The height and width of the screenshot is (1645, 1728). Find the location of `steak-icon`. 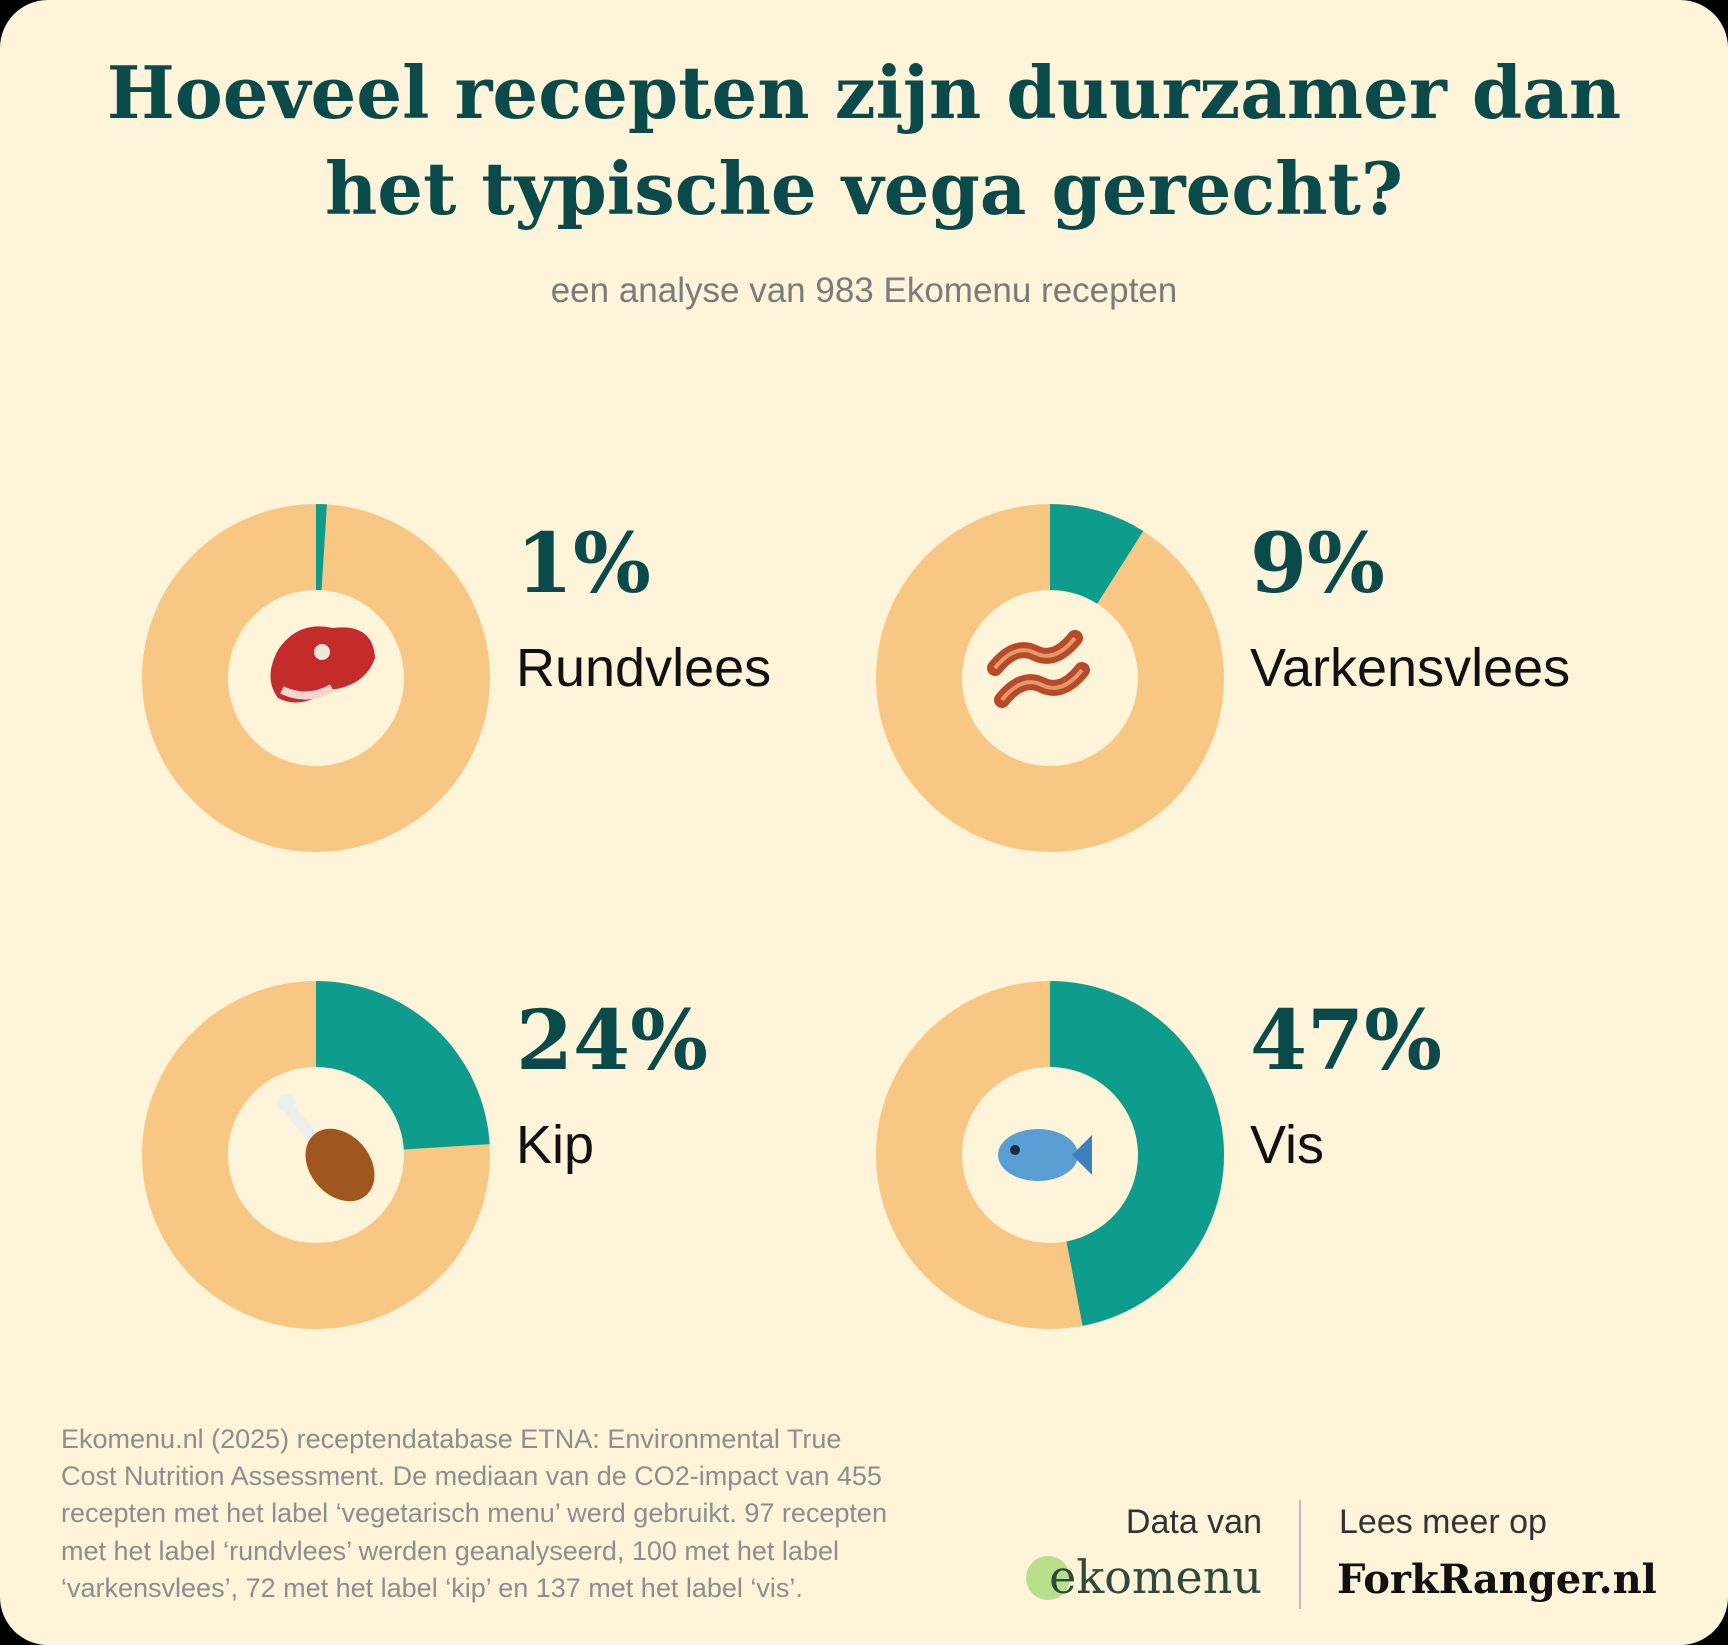

steak-icon is located at coordinates (322, 664).